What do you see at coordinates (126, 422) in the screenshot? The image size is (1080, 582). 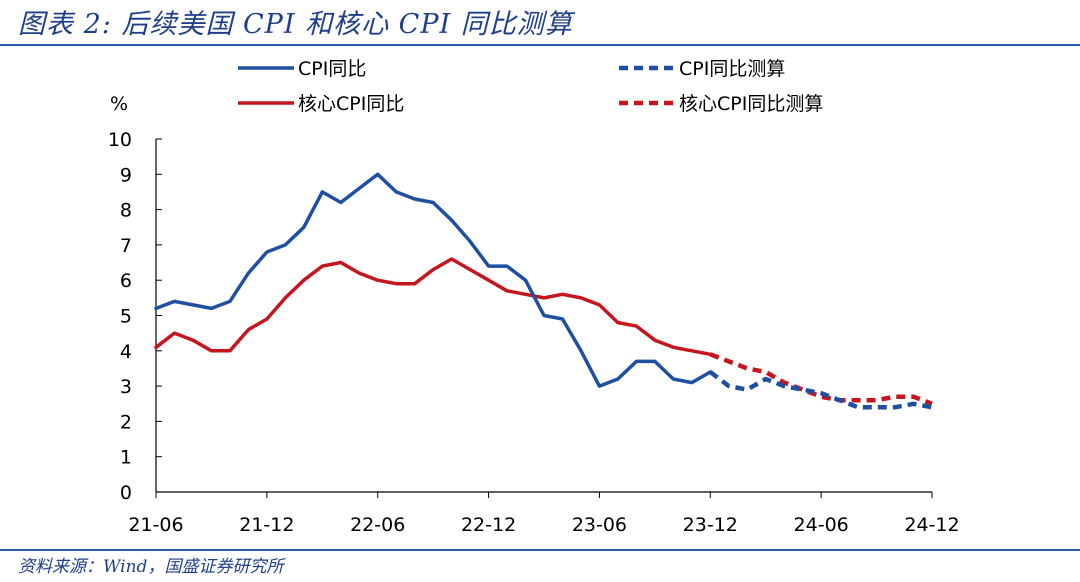 I see `y-tick-label: 2` at bounding box center [126, 422].